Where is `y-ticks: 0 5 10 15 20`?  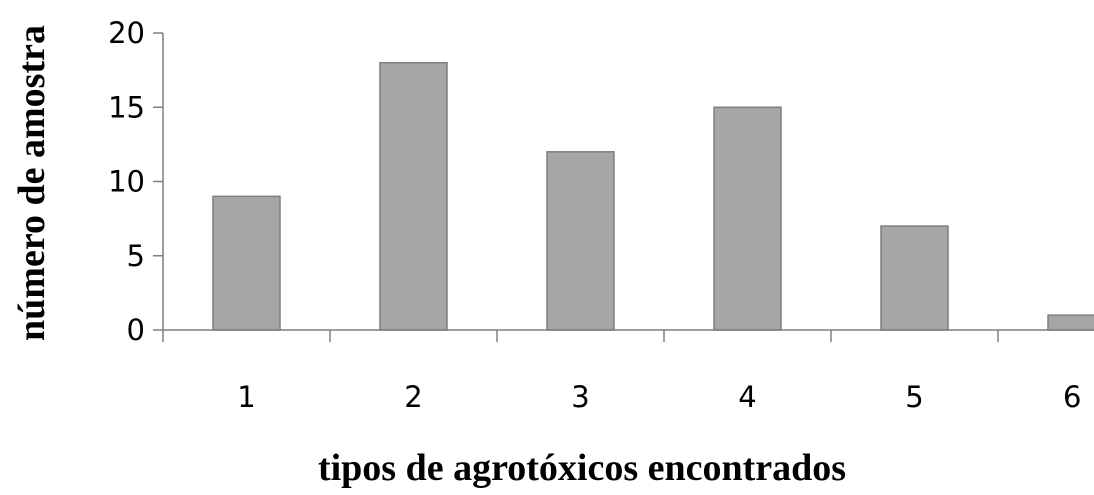
y-ticks: 0 5 10 15 20 is located at coordinates (135, 181).